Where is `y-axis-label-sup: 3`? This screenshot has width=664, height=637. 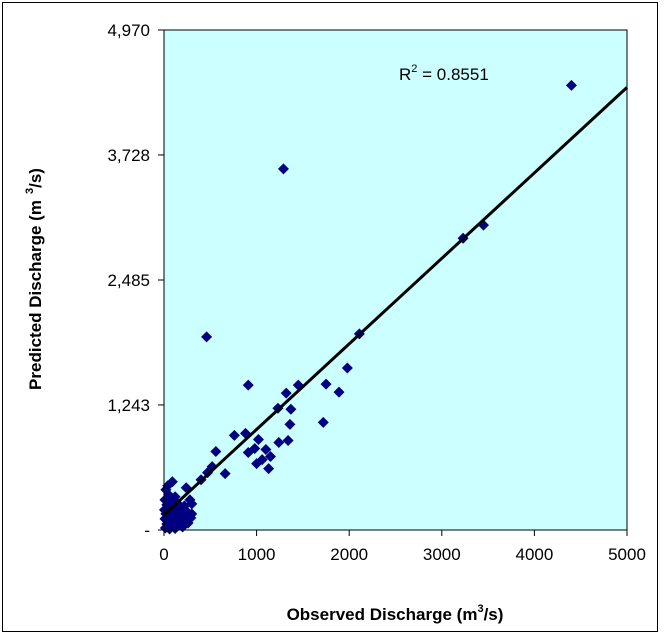 y-axis-label-sup: 3 is located at coordinates (30, 191).